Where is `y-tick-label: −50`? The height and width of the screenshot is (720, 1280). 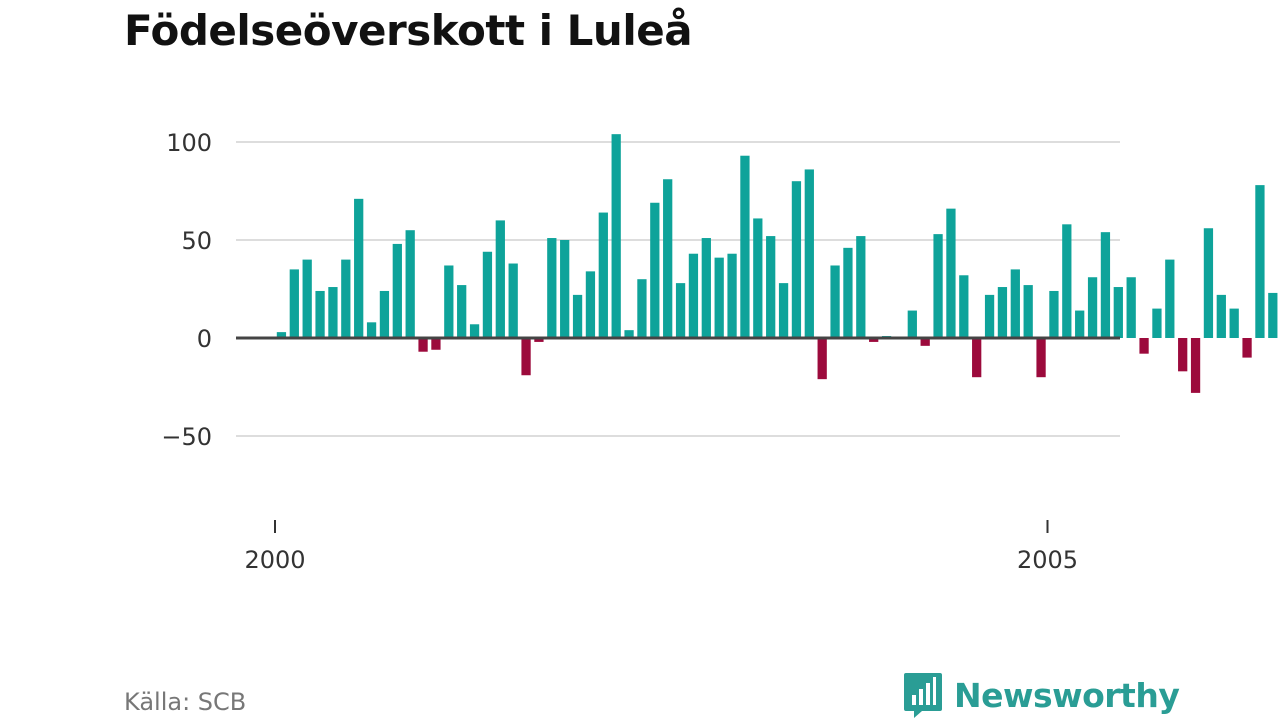 y-tick-label: −50 is located at coordinates (186, 437).